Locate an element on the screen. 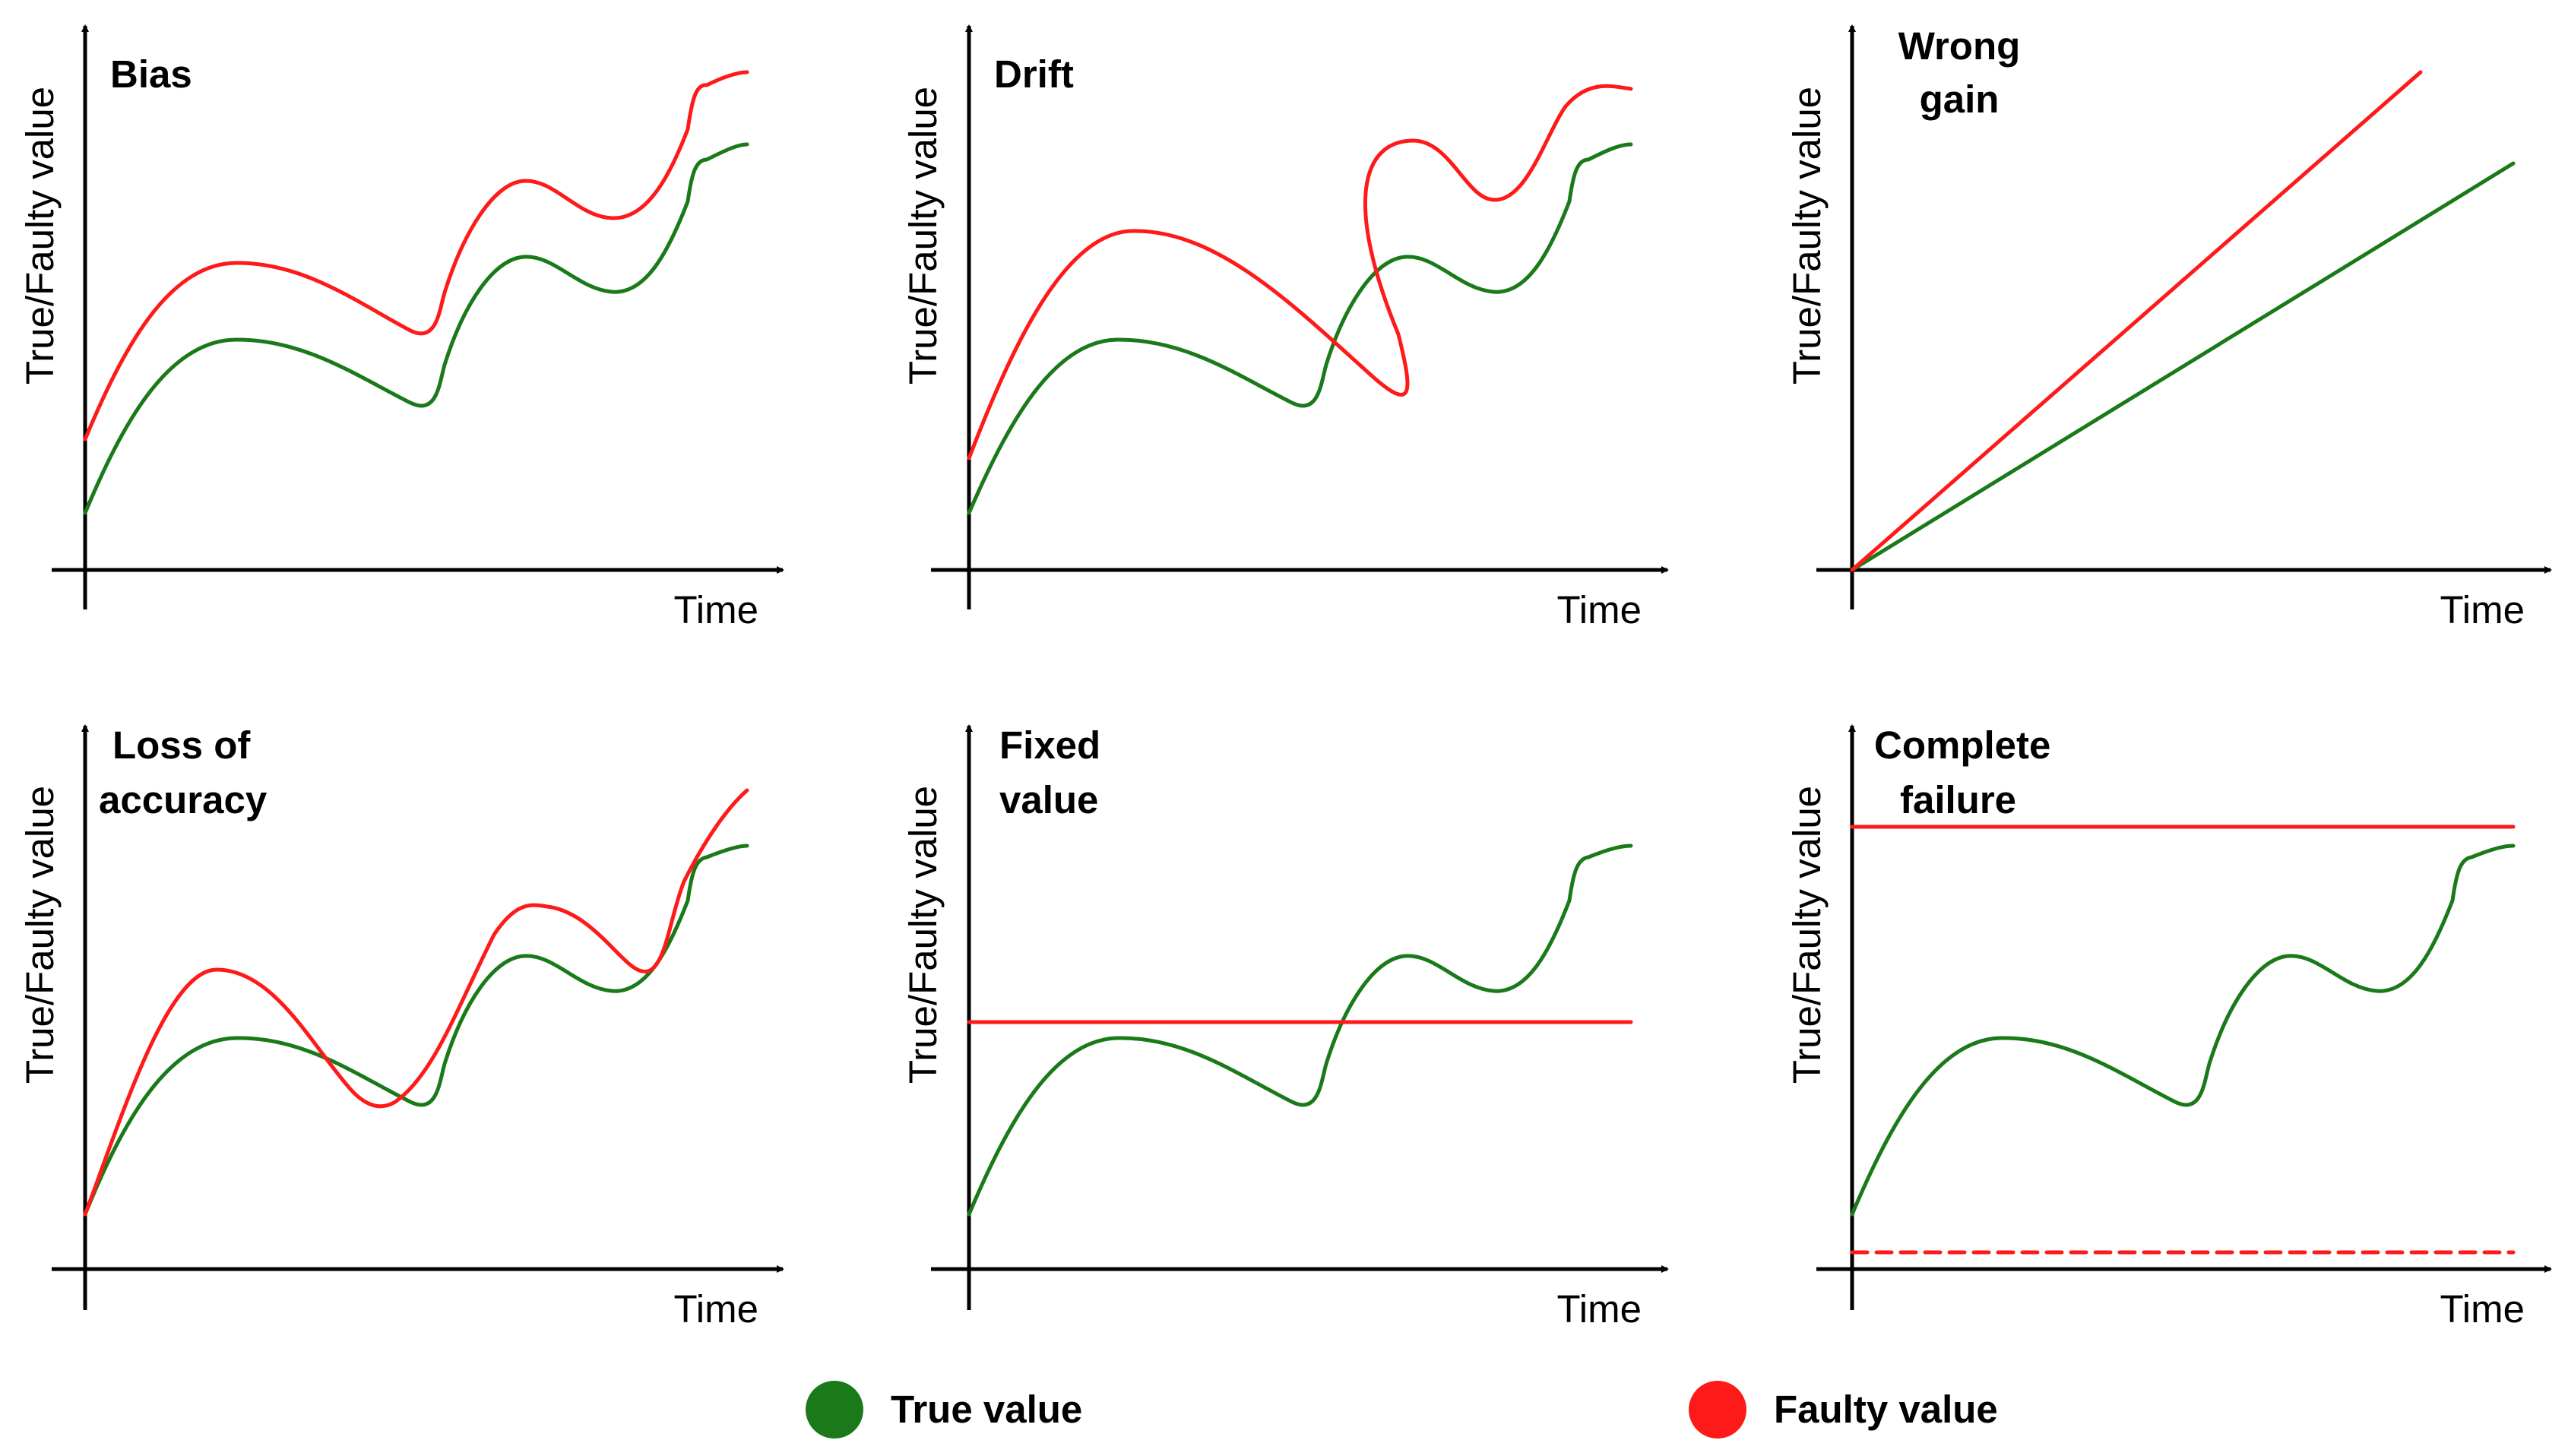 This screenshot has width=2568, height=1456. panel-title-line-2: gain is located at coordinates (1960, 99).